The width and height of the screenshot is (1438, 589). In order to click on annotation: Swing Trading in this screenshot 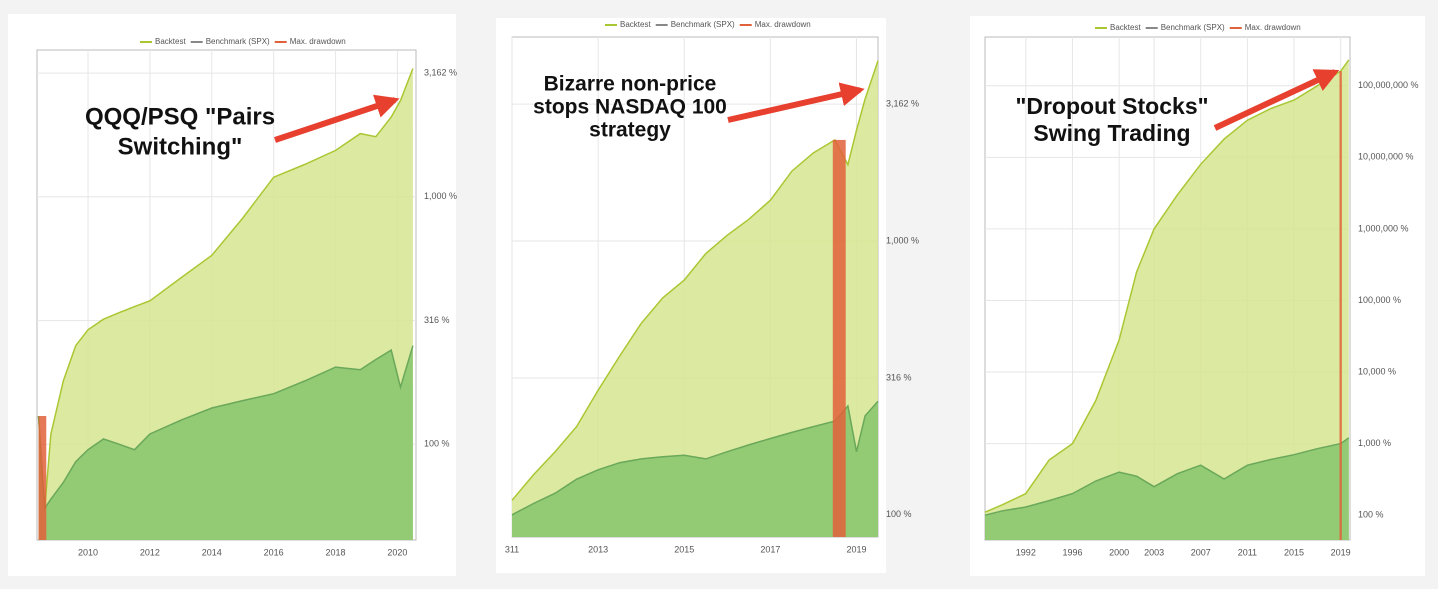, I will do `click(1111, 133)`.